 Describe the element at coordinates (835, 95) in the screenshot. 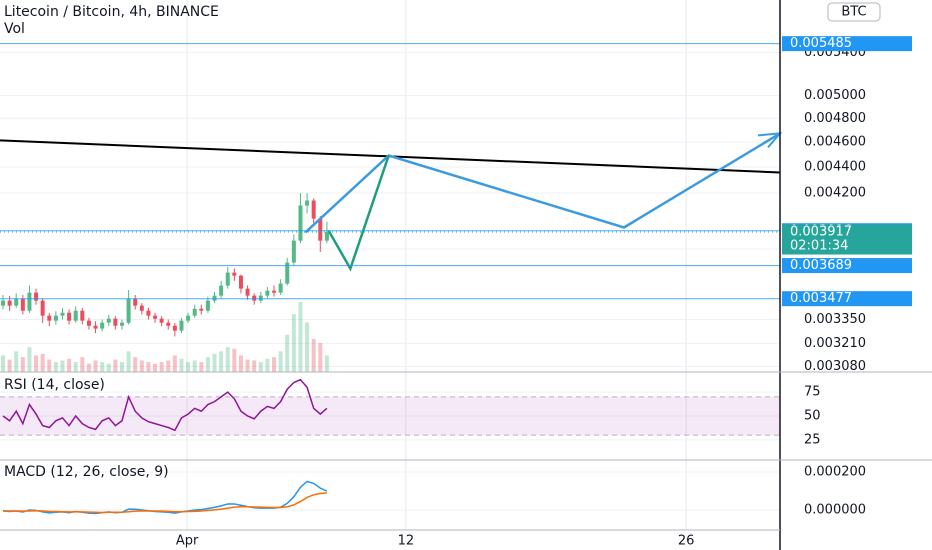

I see `y-tick-label: 0.005000` at that location.